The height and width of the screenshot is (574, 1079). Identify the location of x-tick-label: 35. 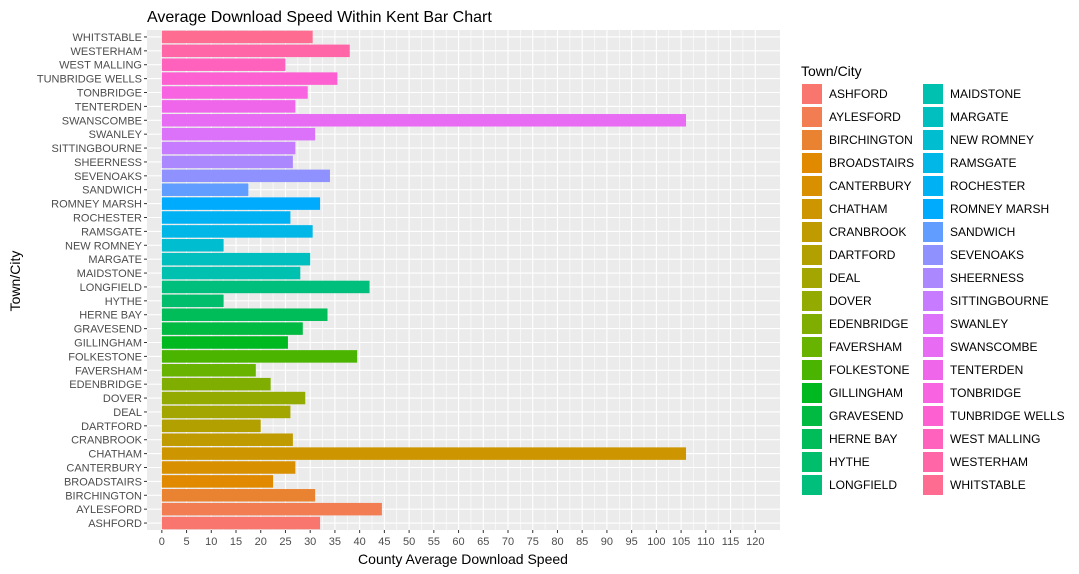
(335, 542).